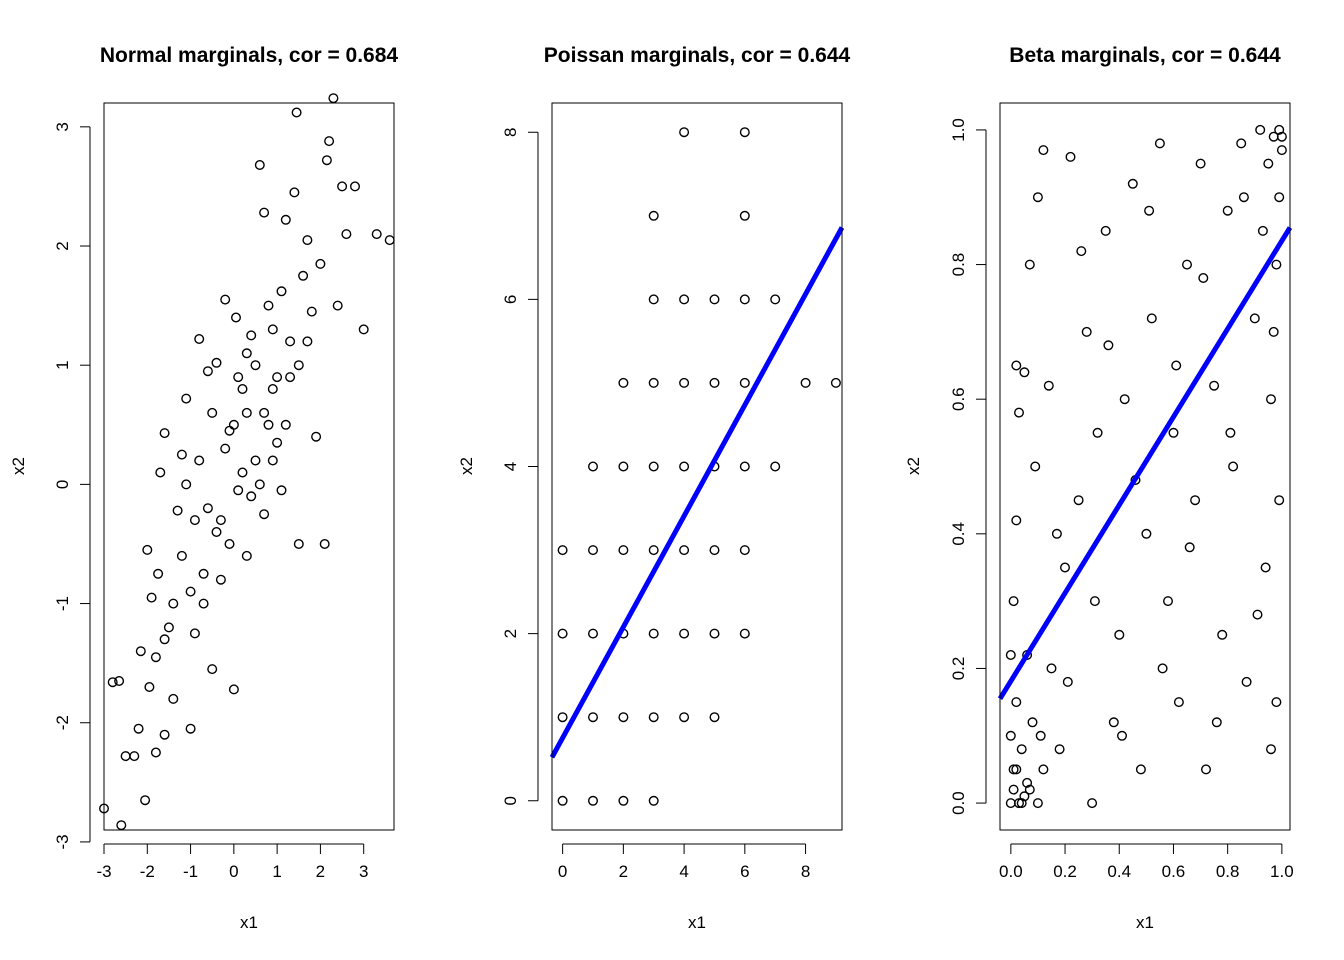 The width and height of the screenshot is (1344, 960). Describe the element at coordinates (62, 245) in the screenshot. I see `y-tick-label: 2` at that location.